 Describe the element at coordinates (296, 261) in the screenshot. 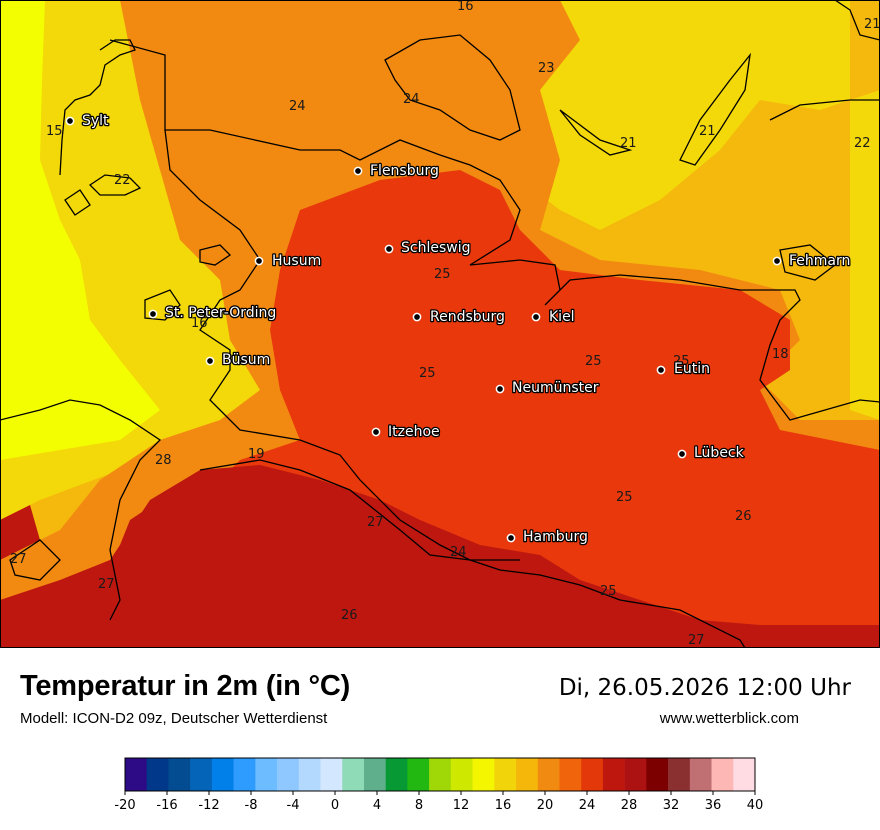

I see `city-label: Husum` at that location.